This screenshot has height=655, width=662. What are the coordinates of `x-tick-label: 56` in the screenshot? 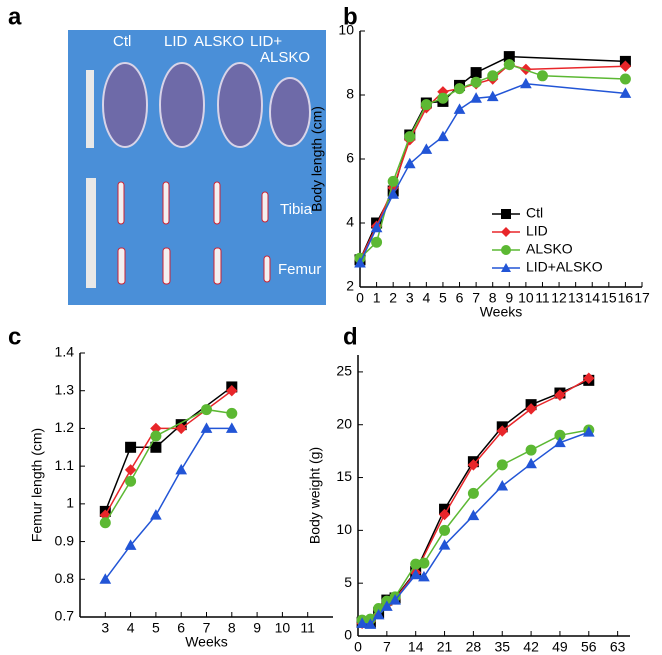 It's located at (589, 647).